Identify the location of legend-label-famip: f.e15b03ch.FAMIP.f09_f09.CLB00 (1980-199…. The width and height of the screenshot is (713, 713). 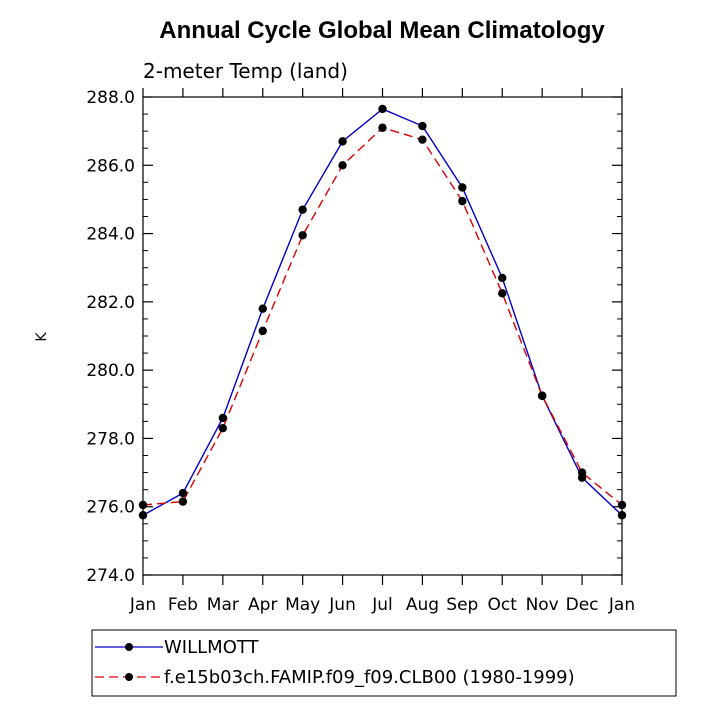
(369, 677).